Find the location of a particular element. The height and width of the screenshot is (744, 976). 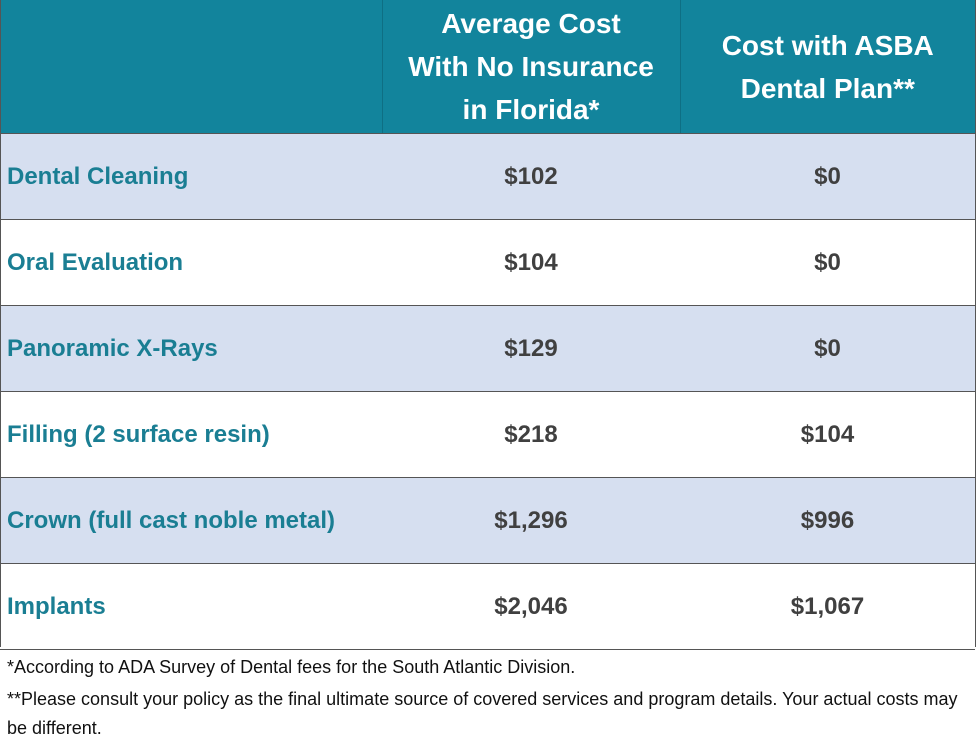

no-insurance-cost: $218 is located at coordinates (531, 434).